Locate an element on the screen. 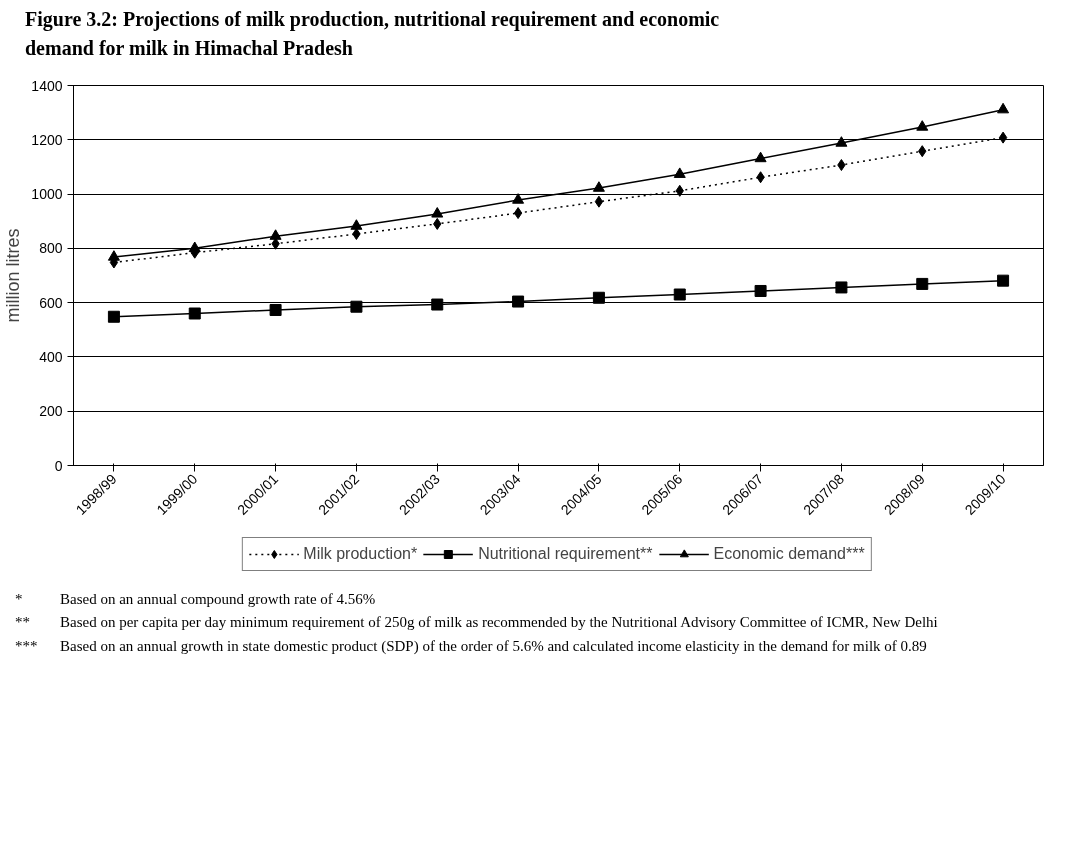 Image resolution: width=1086 pixels, height=846 pixels. chart-title: Figure 3.2: Projections of milk production, nutritional requirement and economic demand for milk in Himachal Pradesh is located at coordinates (372, 34).